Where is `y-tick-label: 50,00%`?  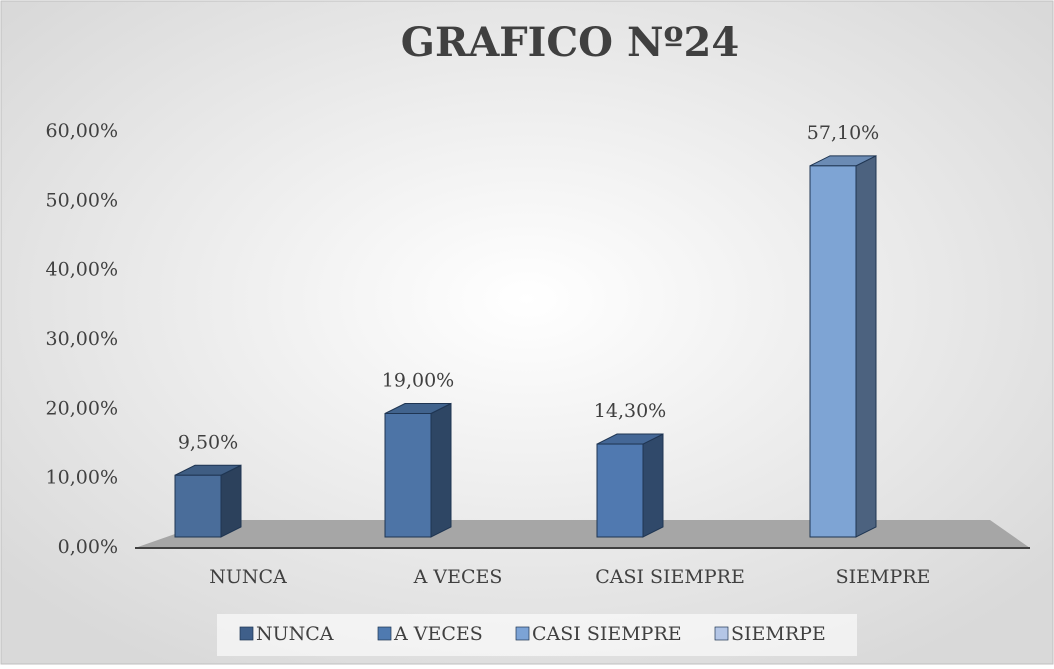
y-tick-label: 50,00% is located at coordinates (82, 200).